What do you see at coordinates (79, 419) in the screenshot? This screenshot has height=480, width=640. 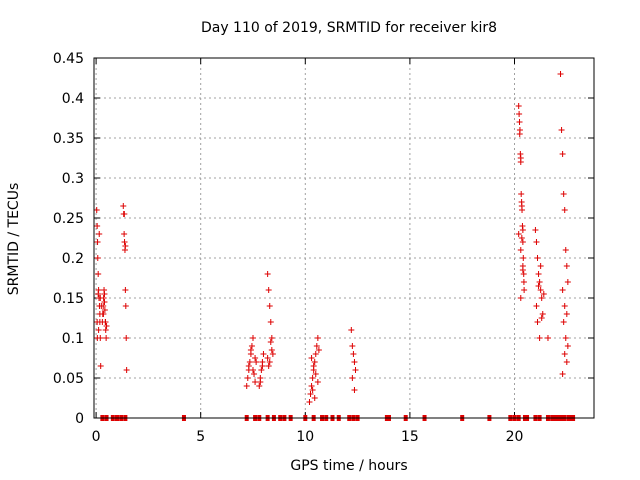 I see `y-tick-label: 0` at bounding box center [79, 419].